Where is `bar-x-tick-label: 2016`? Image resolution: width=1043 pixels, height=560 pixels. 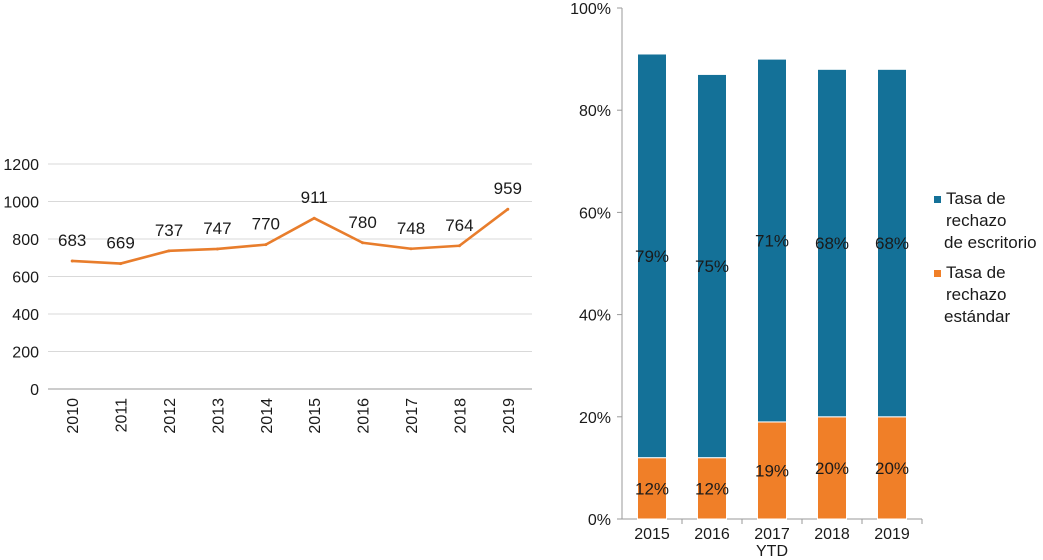
bar-x-tick-label: 2016 is located at coordinates (712, 534).